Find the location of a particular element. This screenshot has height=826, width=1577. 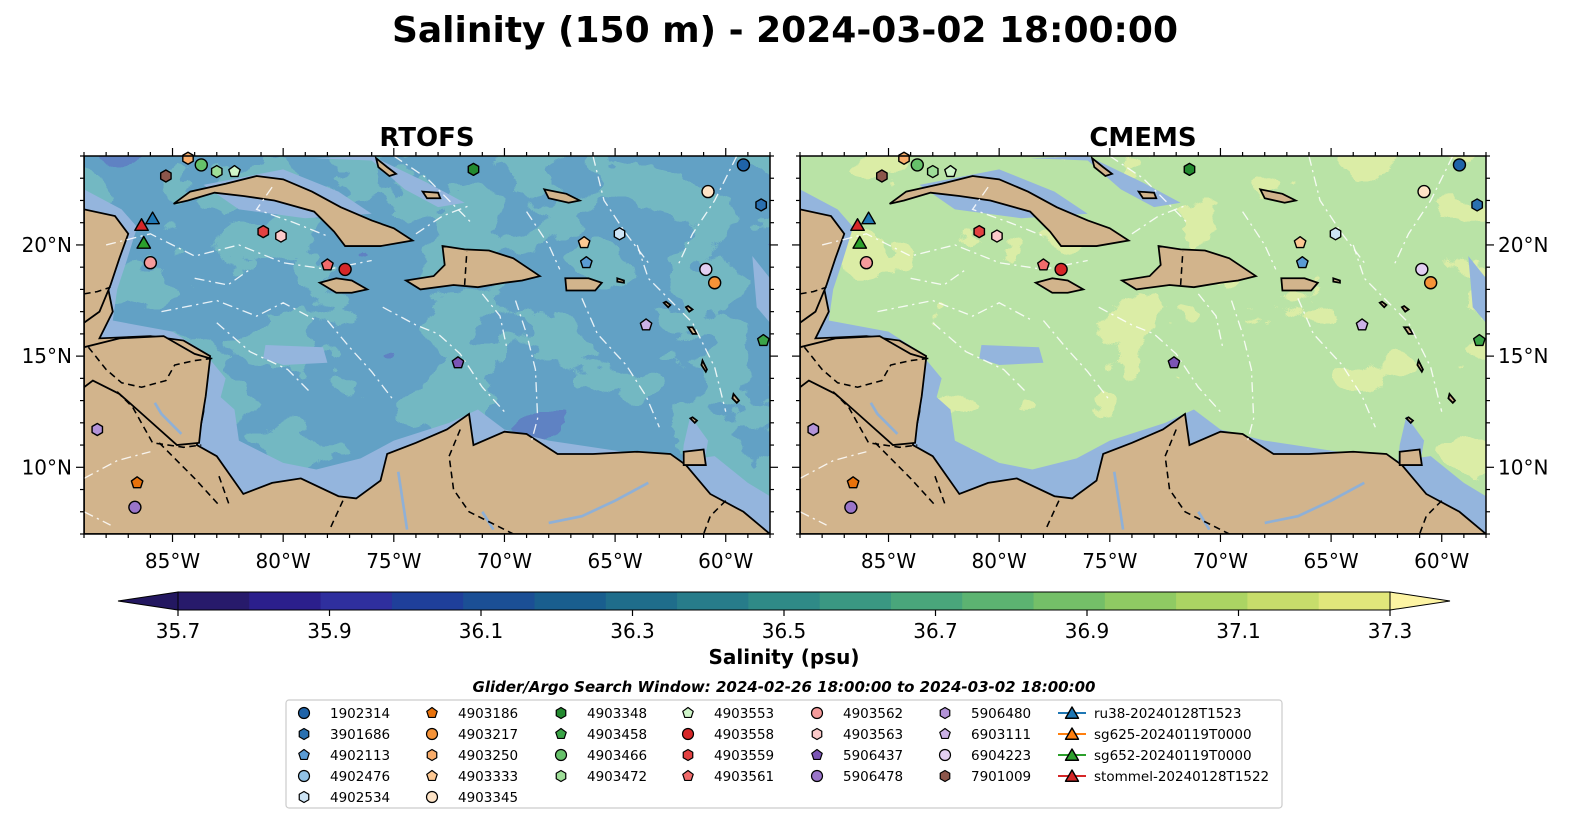

legend-label: ru38-20240128T1523 is located at coordinates (1167, 714).